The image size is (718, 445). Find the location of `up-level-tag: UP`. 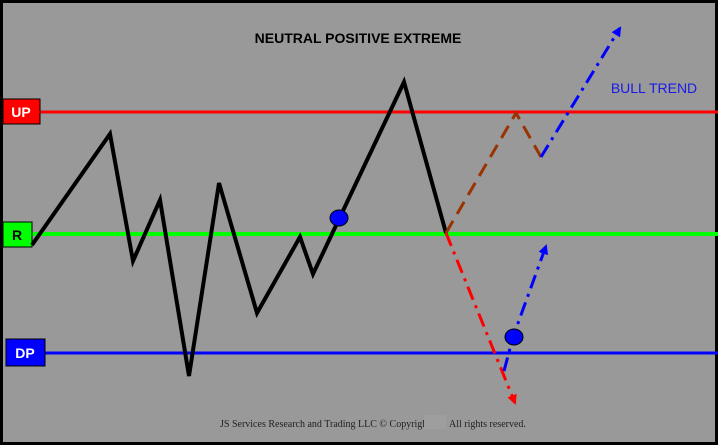

up-level-tag: UP is located at coordinates (21, 111).